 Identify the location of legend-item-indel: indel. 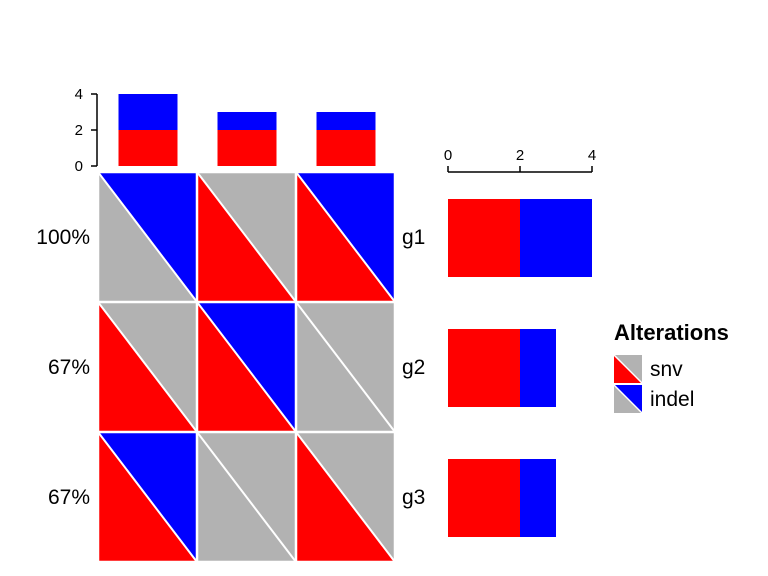
(653, 399).